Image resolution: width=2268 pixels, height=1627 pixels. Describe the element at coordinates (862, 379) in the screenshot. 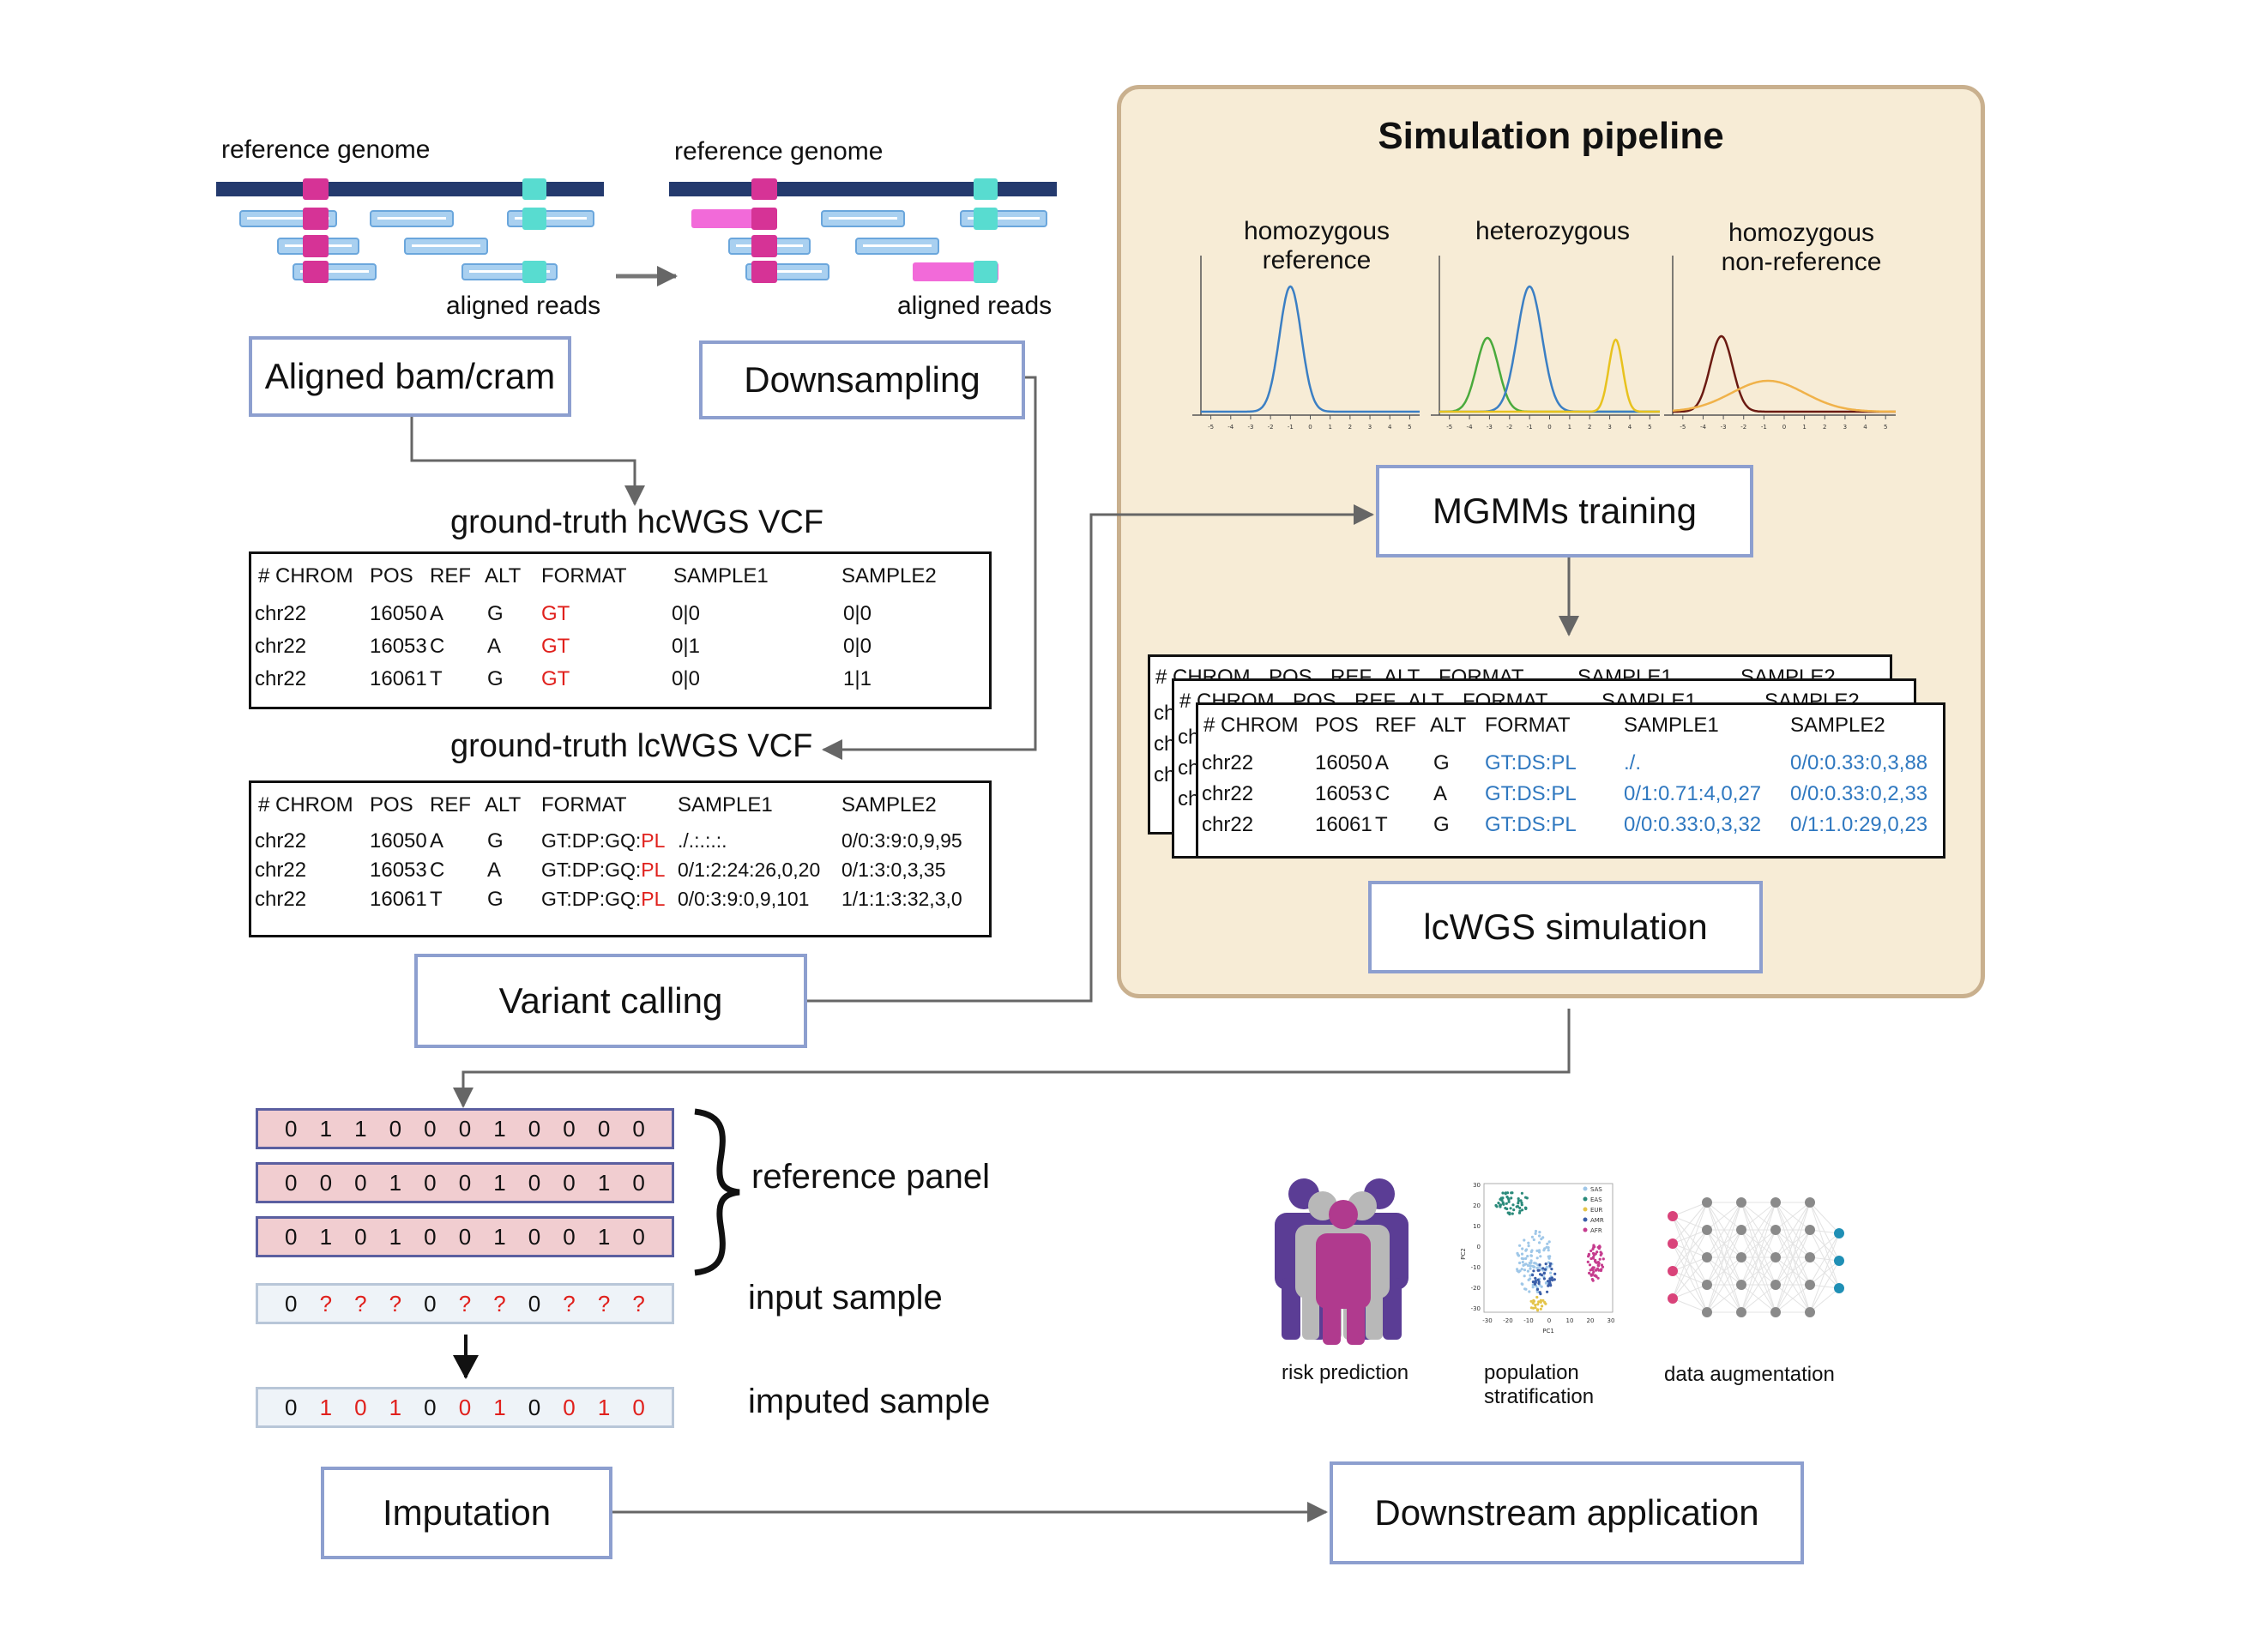

I see `downsampling-step: Downsampling` at that location.